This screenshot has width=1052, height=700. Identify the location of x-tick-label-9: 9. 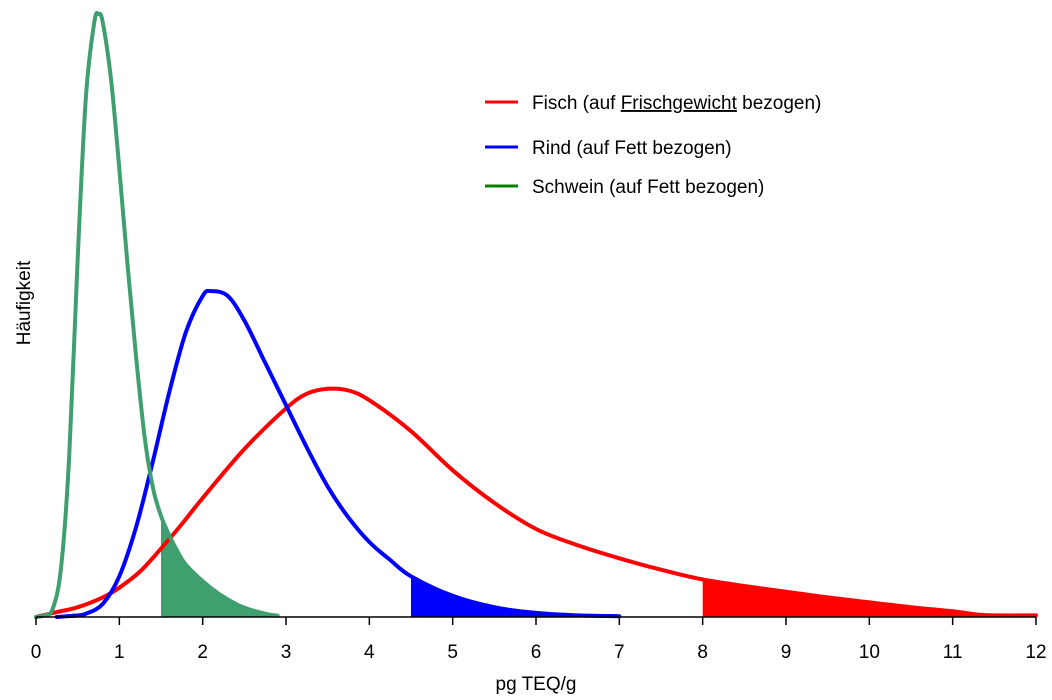
(786, 652).